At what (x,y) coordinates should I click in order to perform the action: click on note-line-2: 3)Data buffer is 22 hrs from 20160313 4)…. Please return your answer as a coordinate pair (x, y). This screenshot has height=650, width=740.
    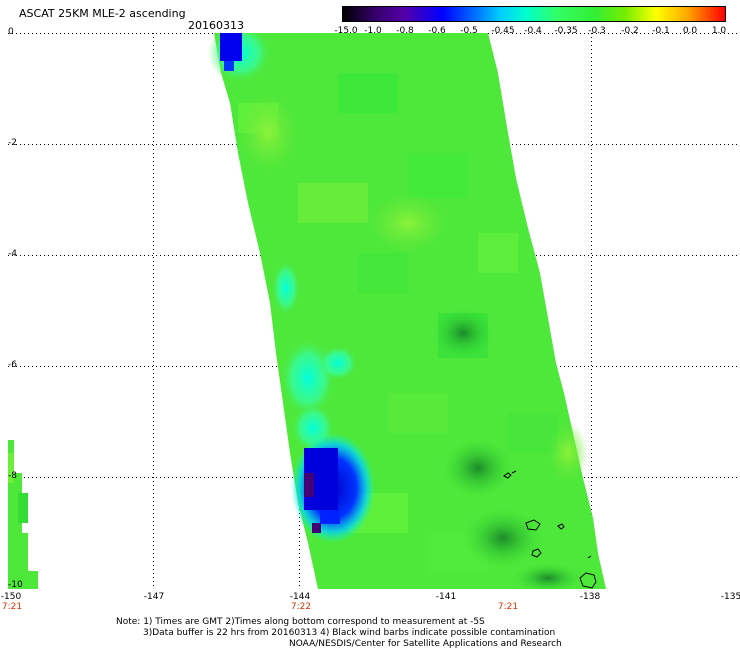
    Looking at the image, I should click on (349, 633).